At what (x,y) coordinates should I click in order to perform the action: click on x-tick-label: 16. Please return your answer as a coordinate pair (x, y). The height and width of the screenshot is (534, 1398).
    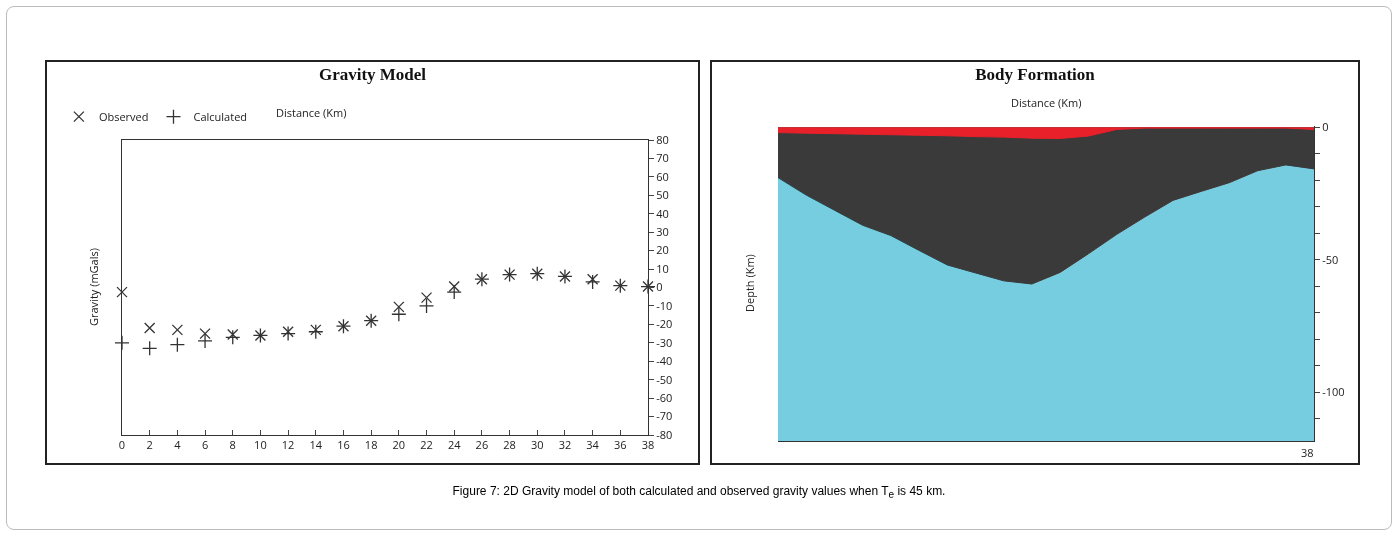
    Looking at the image, I should click on (343, 445).